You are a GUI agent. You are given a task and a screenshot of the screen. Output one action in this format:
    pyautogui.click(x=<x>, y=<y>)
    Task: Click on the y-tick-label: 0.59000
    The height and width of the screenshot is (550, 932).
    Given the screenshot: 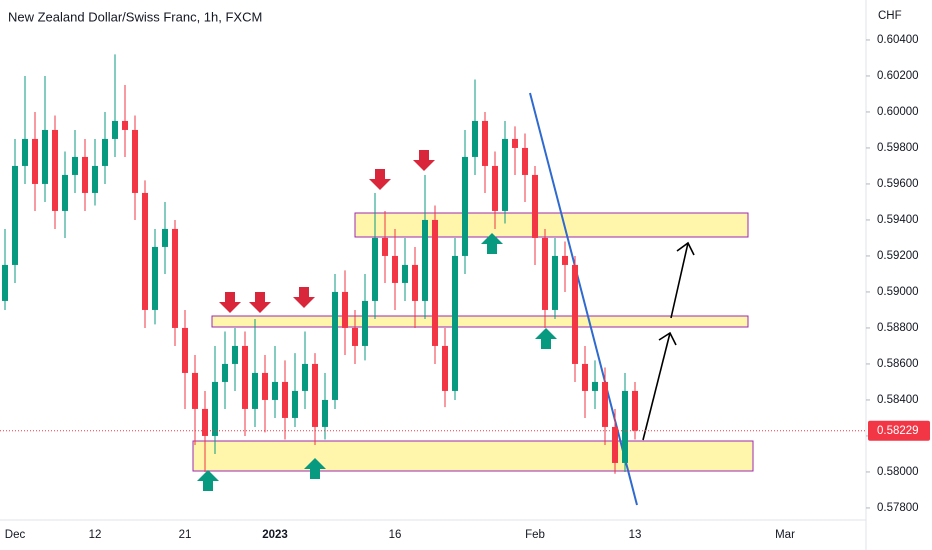 What is the action you would take?
    pyautogui.click(x=898, y=292)
    